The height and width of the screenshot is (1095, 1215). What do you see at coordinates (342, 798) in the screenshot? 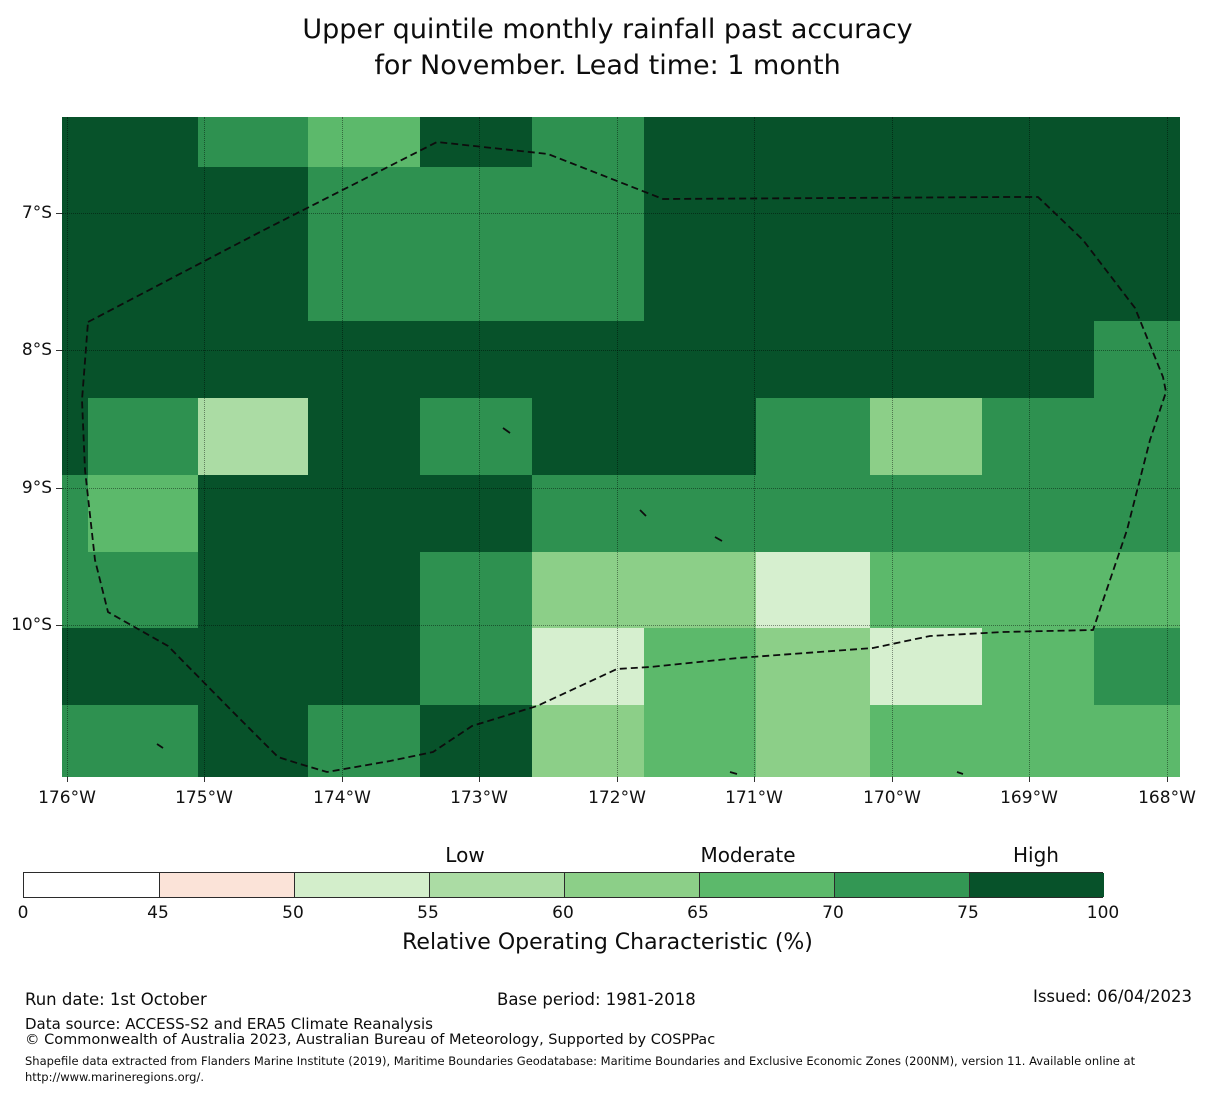
I see `x-tick-label: 174°W` at bounding box center [342, 798].